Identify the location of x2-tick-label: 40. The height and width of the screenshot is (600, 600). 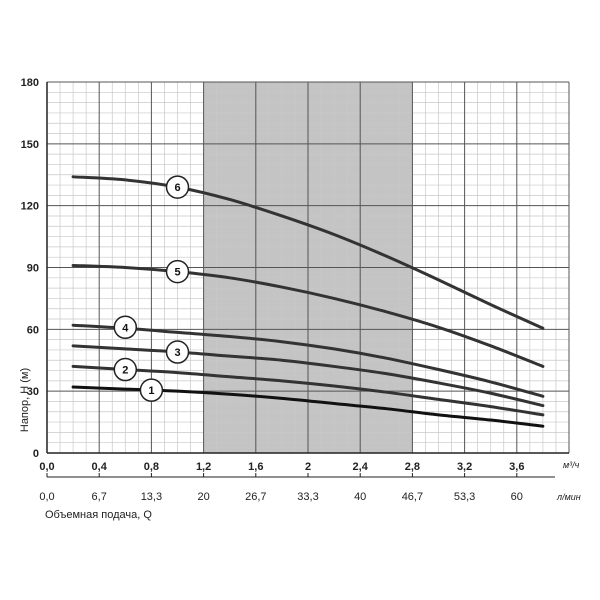
(360, 497).